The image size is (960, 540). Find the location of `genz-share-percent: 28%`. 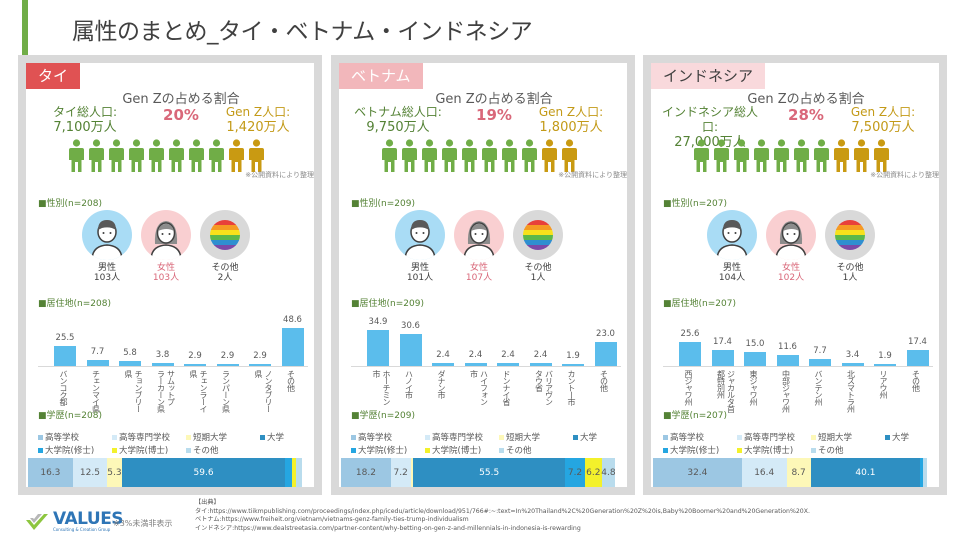

genz-share-percent: 28% is located at coordinates (806, 115).